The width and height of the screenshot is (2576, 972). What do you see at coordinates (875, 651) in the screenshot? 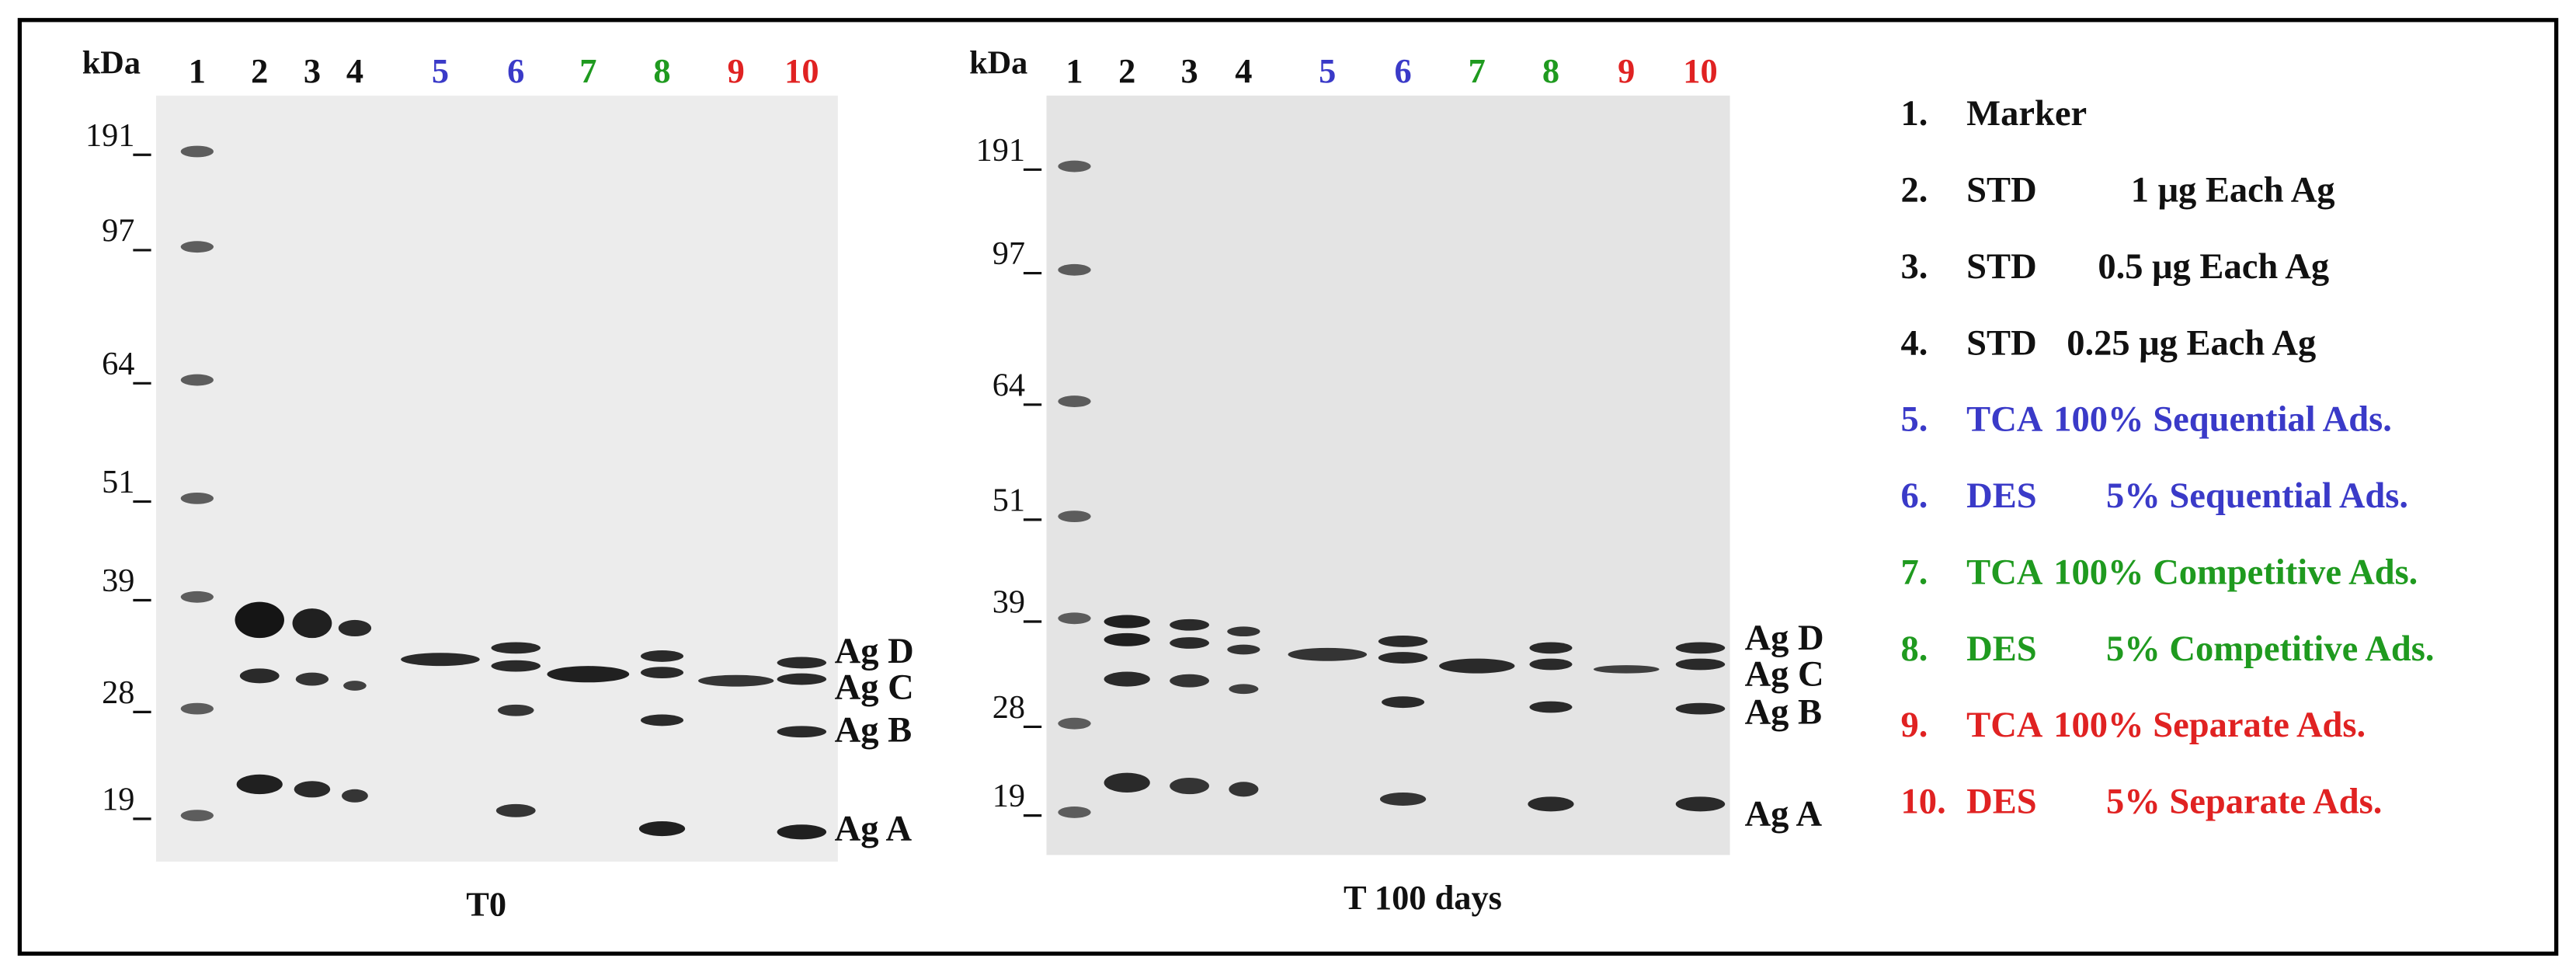
I see `band-label: Ag D` at bounding box center [875, 651].